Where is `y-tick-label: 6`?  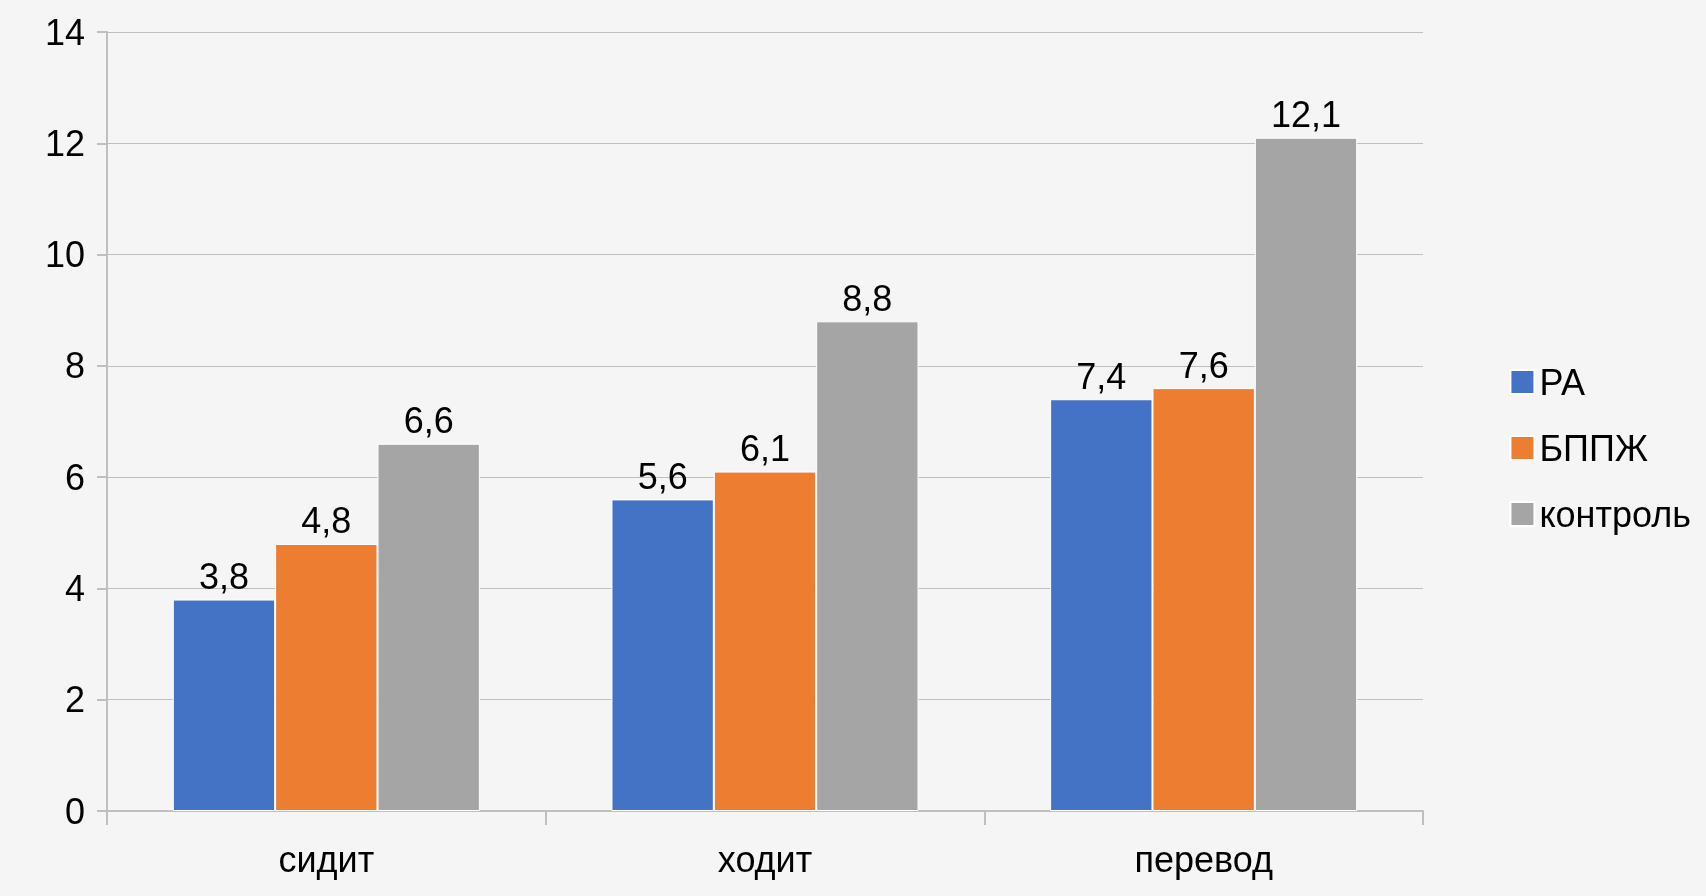 y-tick-label: 6 is located at coordinates (74, 477).